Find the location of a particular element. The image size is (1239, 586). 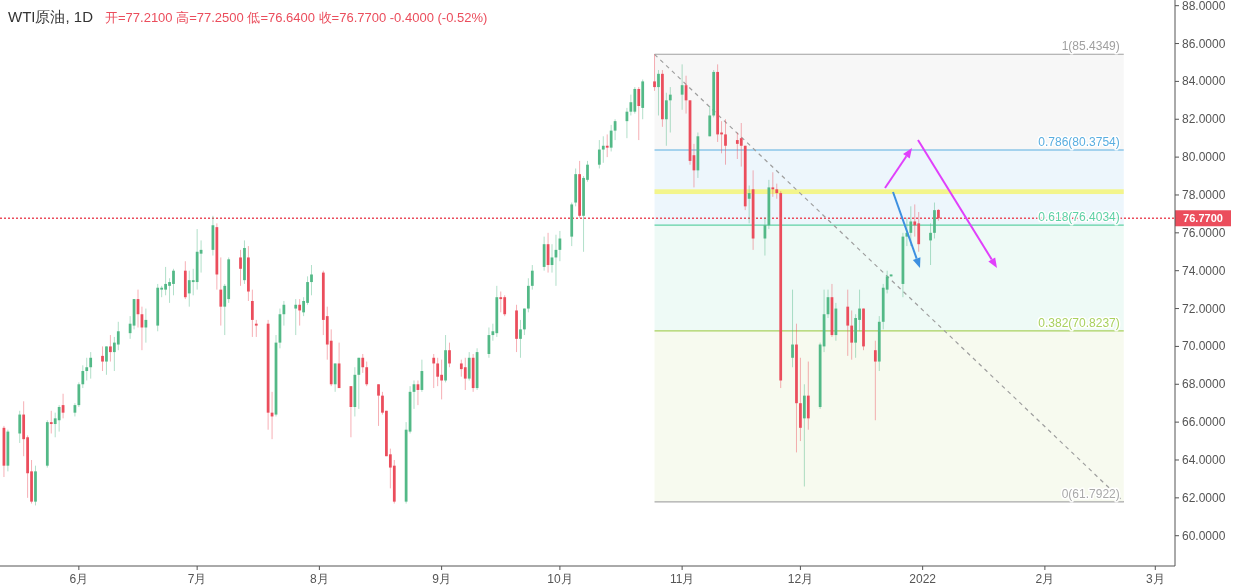

y-tick-label: 66.0000 is located at coordinates (1204, 422).